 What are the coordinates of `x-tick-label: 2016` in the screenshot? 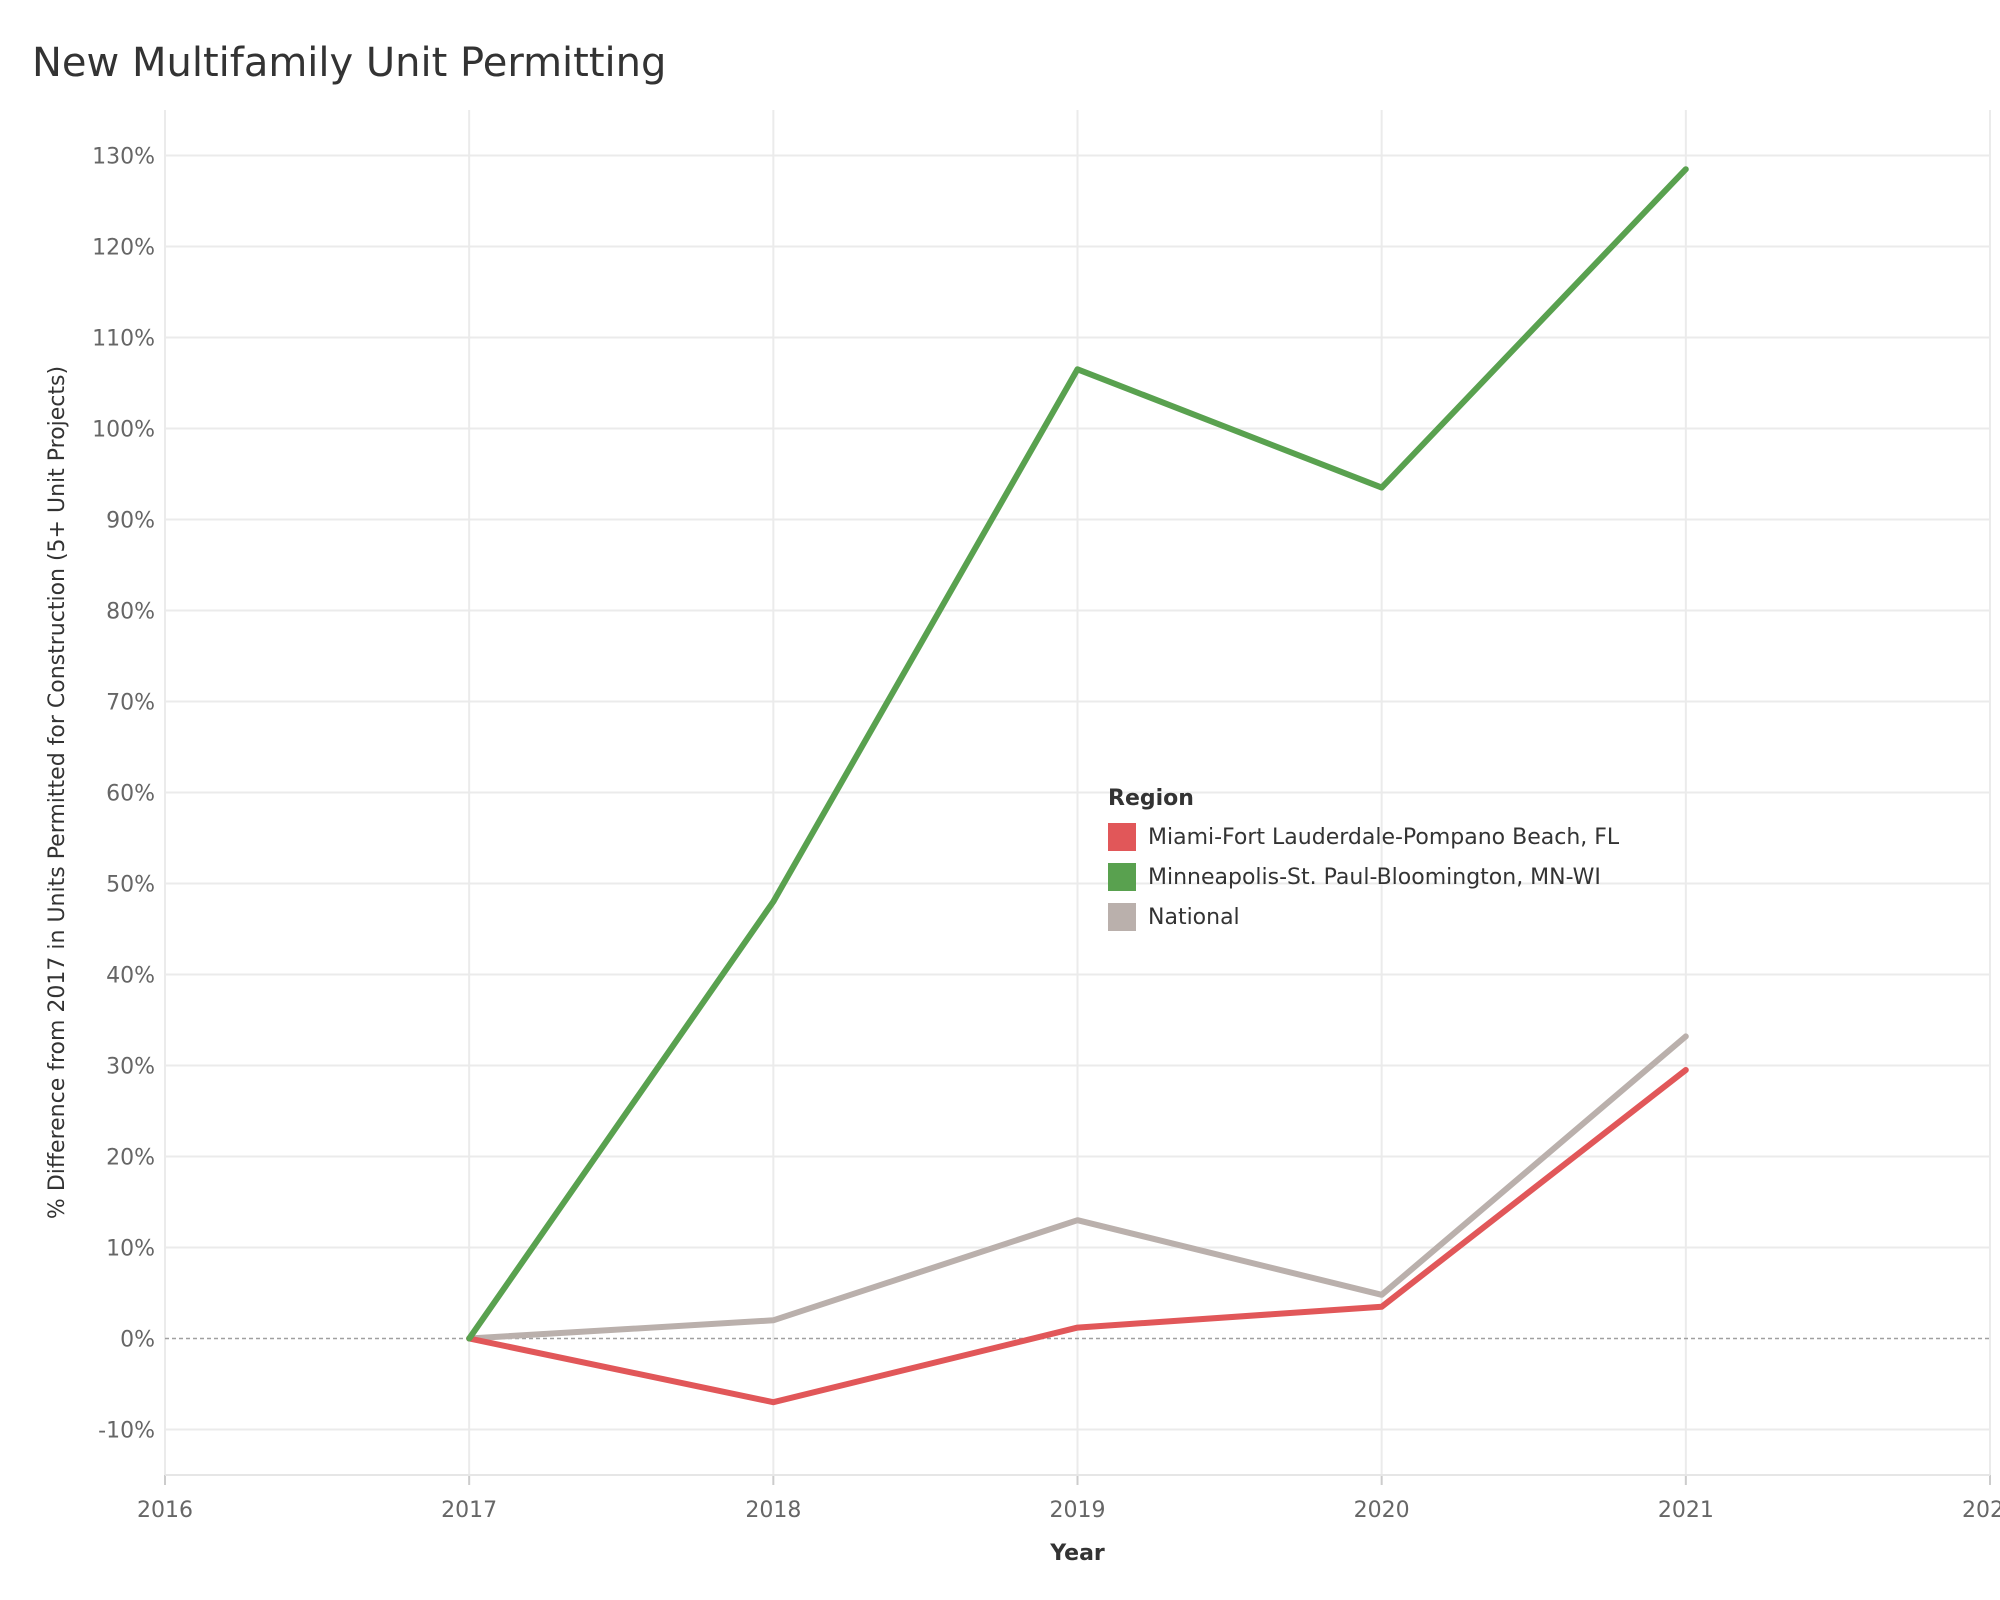 It's located at (165, 1510).